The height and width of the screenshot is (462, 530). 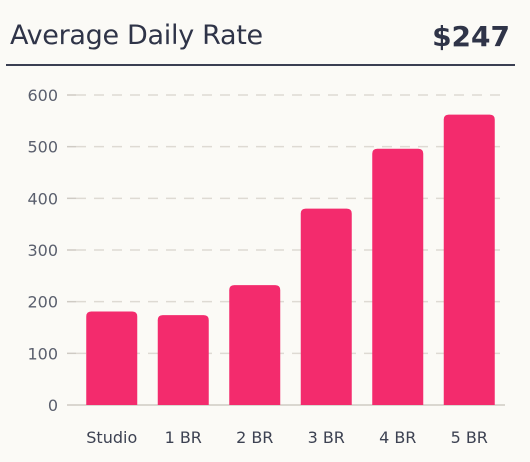 I want to click on bar-5-br, so click(x=469, y=259).